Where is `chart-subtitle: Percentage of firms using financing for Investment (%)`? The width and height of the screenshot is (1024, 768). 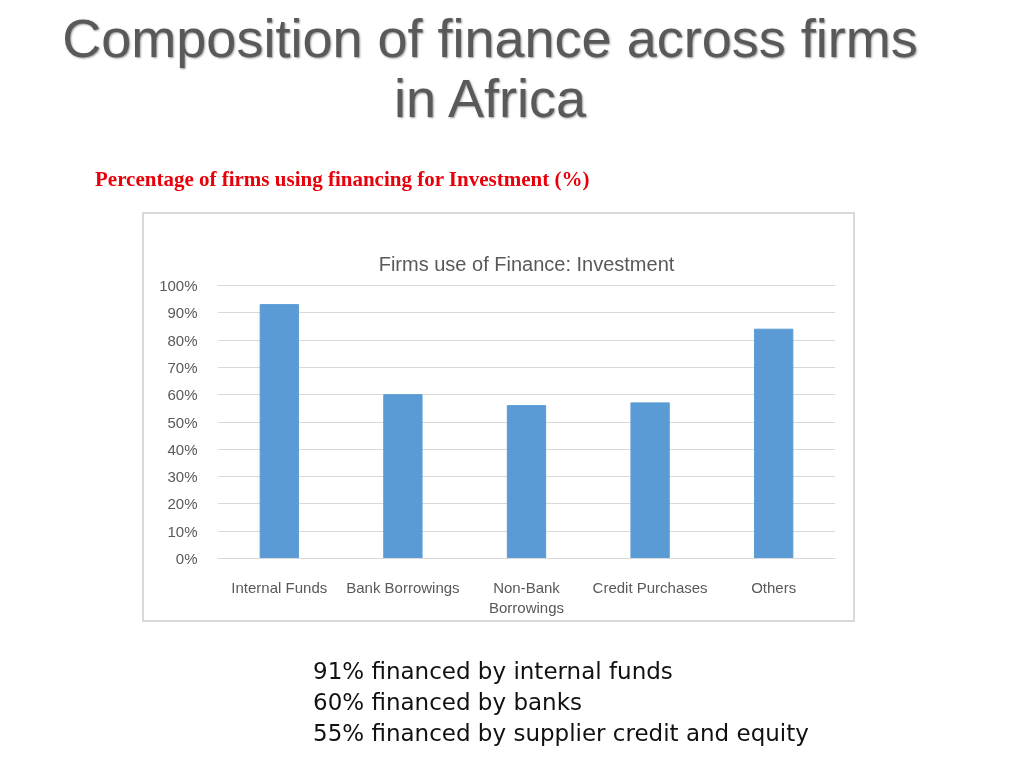 chart-subtitle: Percentage of firms using financing for Investment (%) is located at coordinates (342, 179).